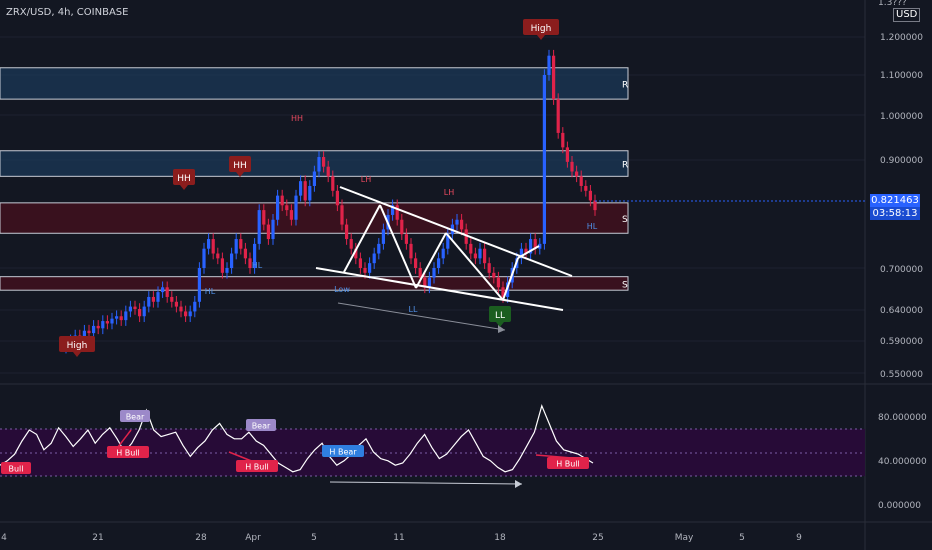 Image resolution: width=932 pixels, height=550 pixels. I want to click on time-tick-label: 21, so click(97, 538).